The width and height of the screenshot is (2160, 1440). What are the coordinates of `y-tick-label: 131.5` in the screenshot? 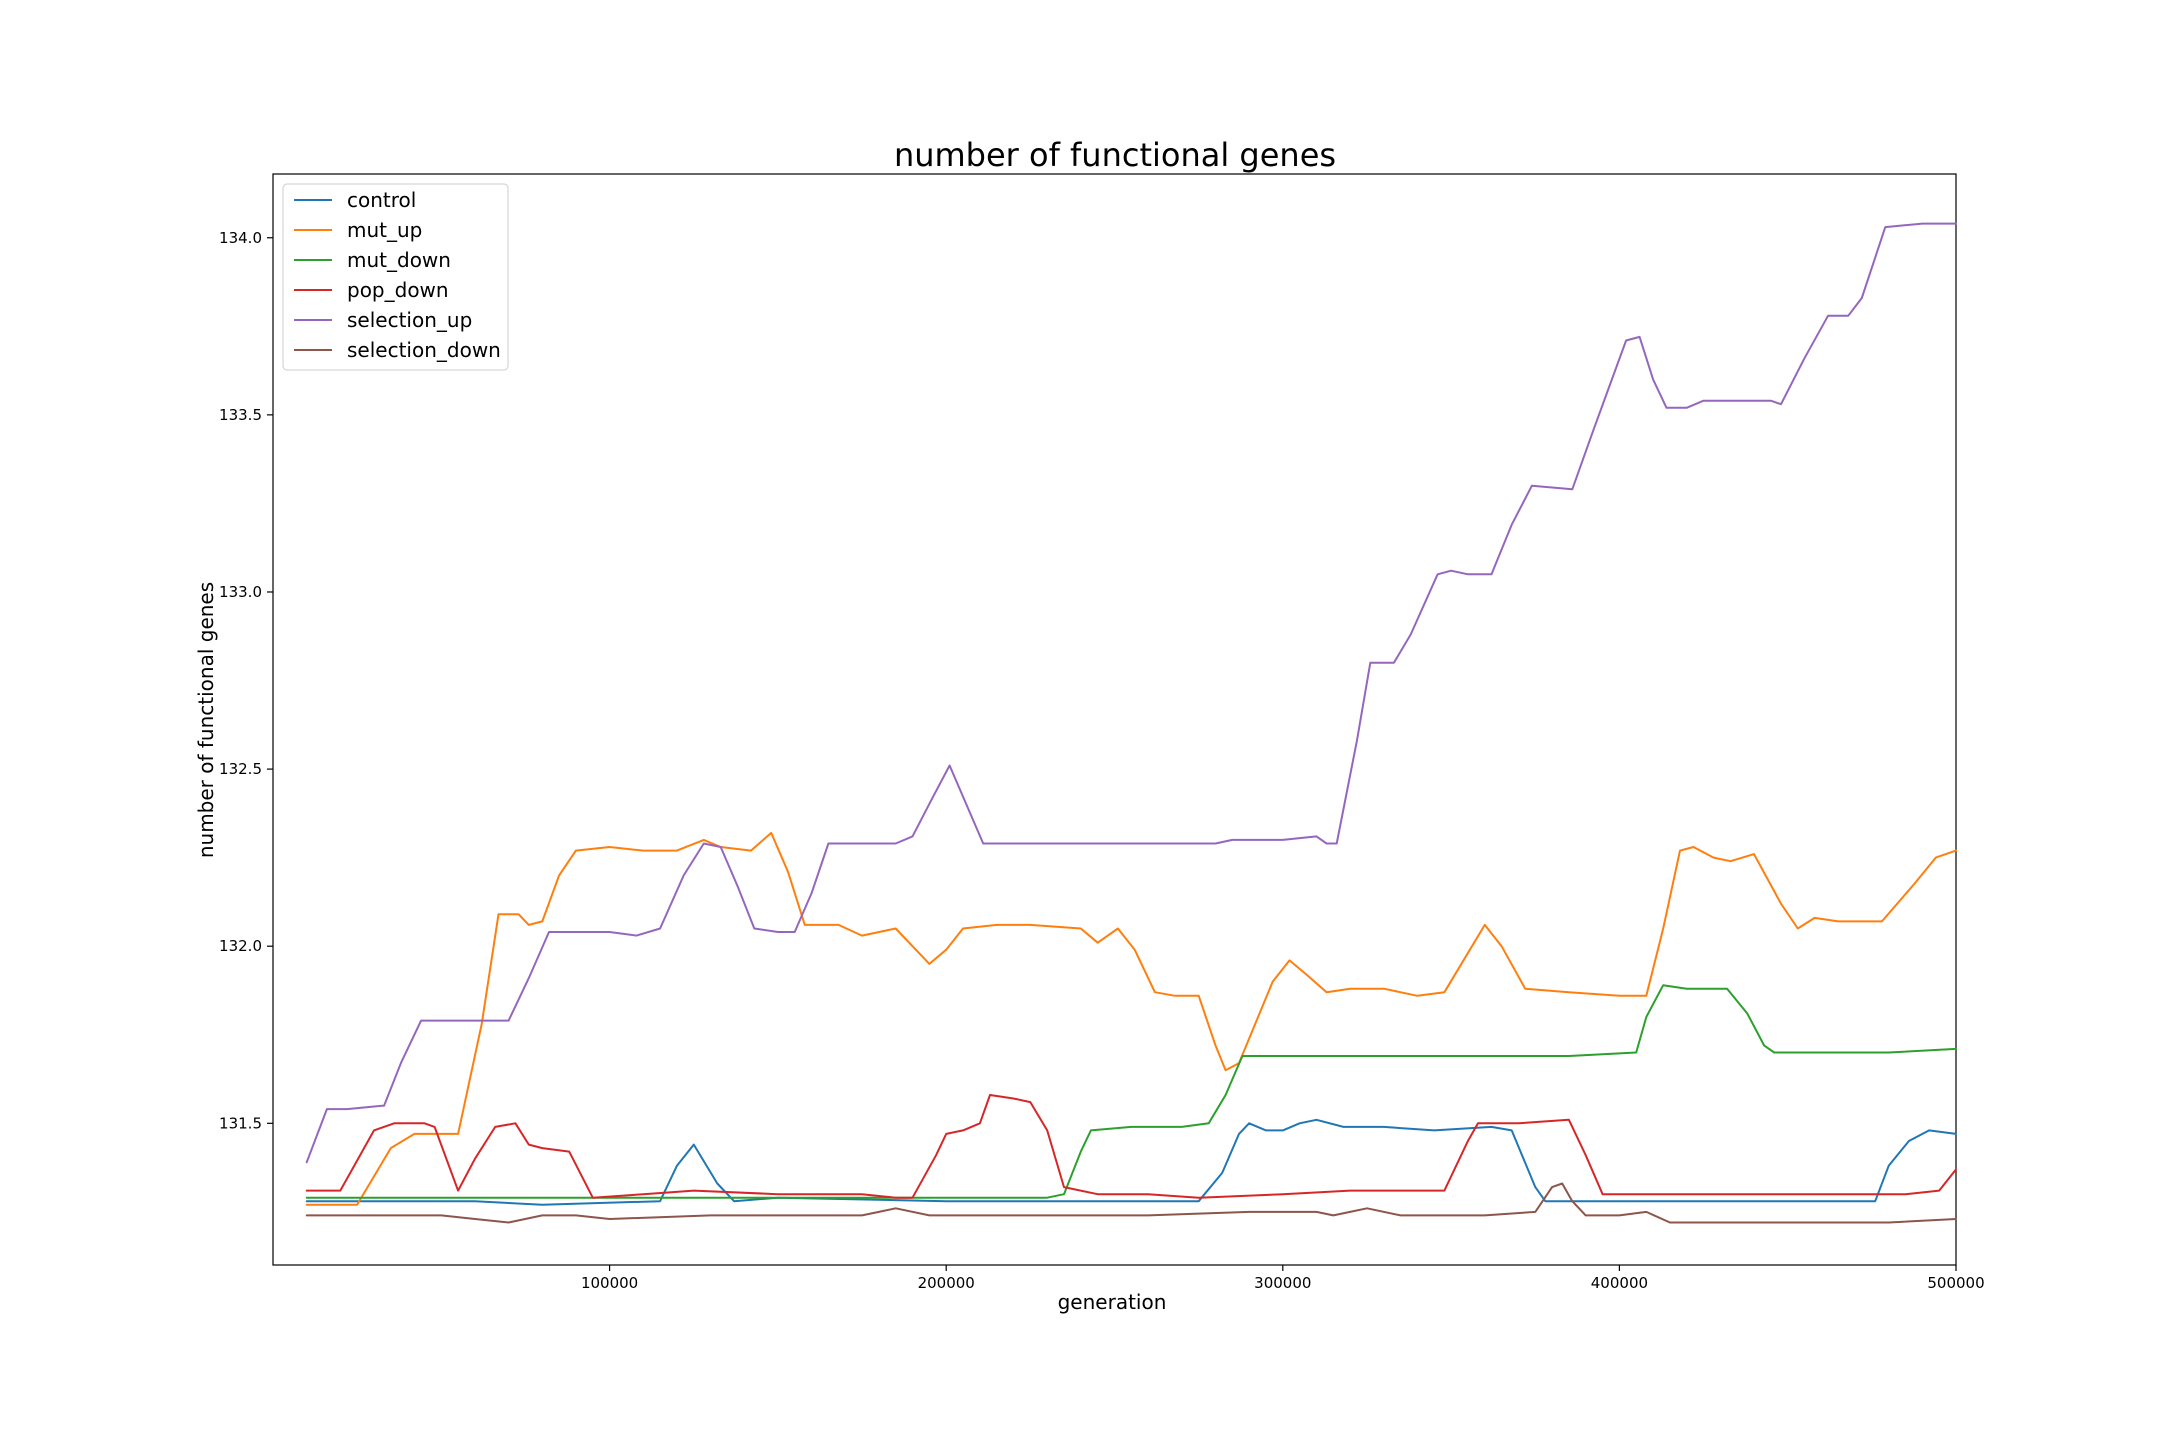 It's located at (240, 1123).